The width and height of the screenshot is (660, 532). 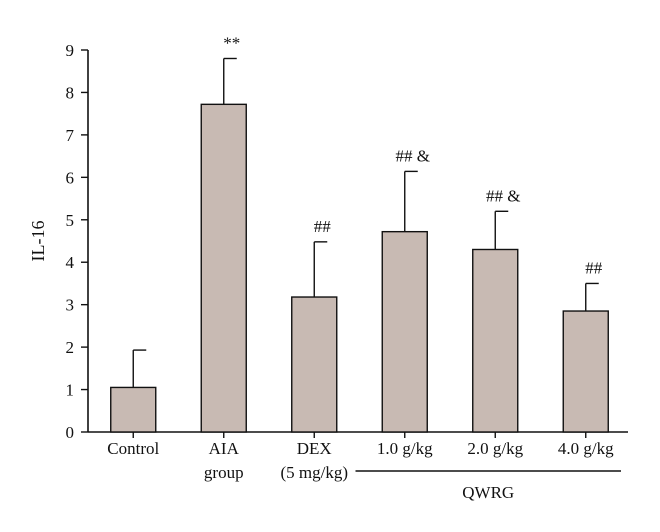 What do you see at coordinates (231, 42) in the screenshot?
I see `significance-label: **` at bounding box center [231, 42].